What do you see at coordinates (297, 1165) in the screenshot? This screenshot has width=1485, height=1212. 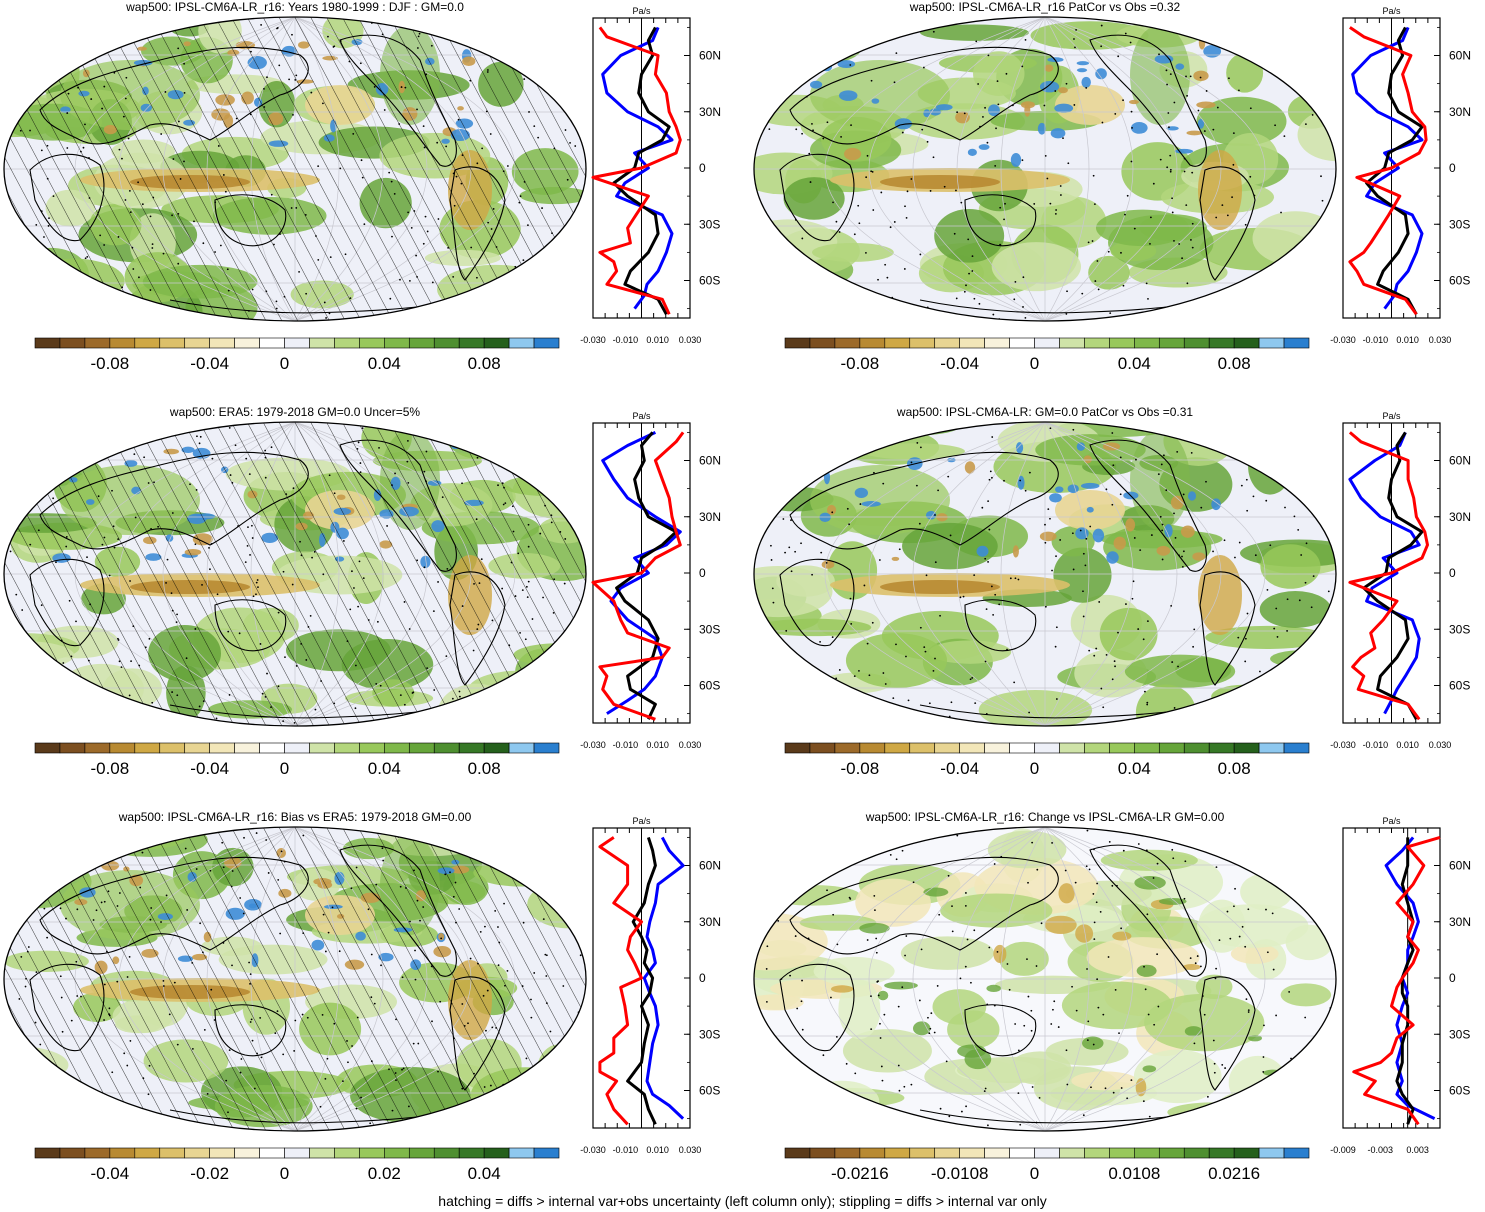 I see `colorbar: -0.04 -0.02 0 0.02 0.04` at bounding box center [297, 1165].